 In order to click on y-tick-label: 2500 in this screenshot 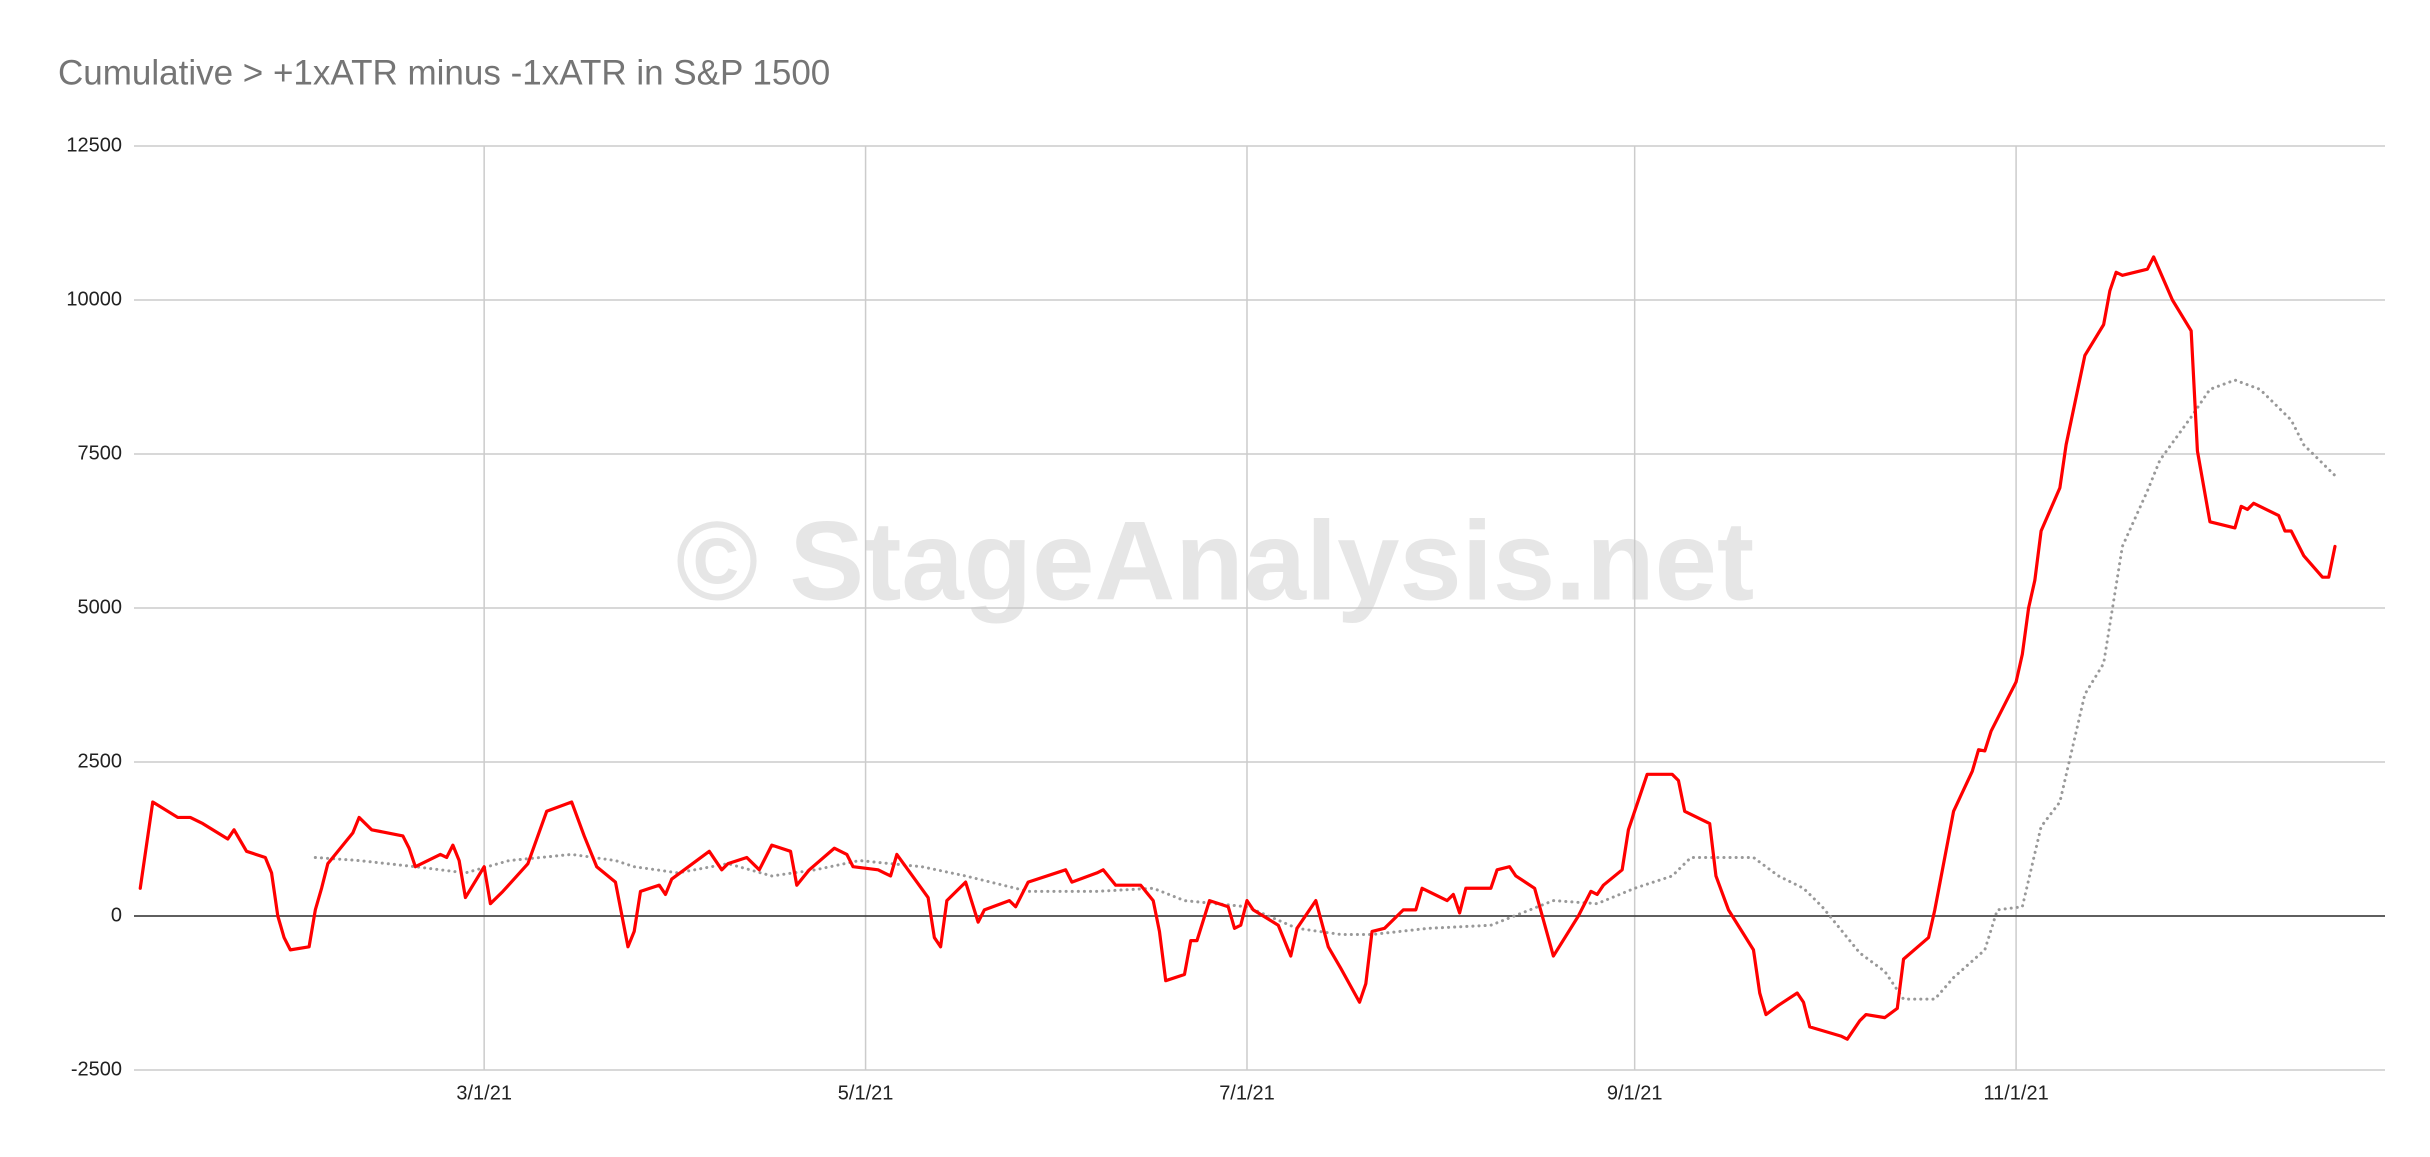, I will do `click(100, 761)`.